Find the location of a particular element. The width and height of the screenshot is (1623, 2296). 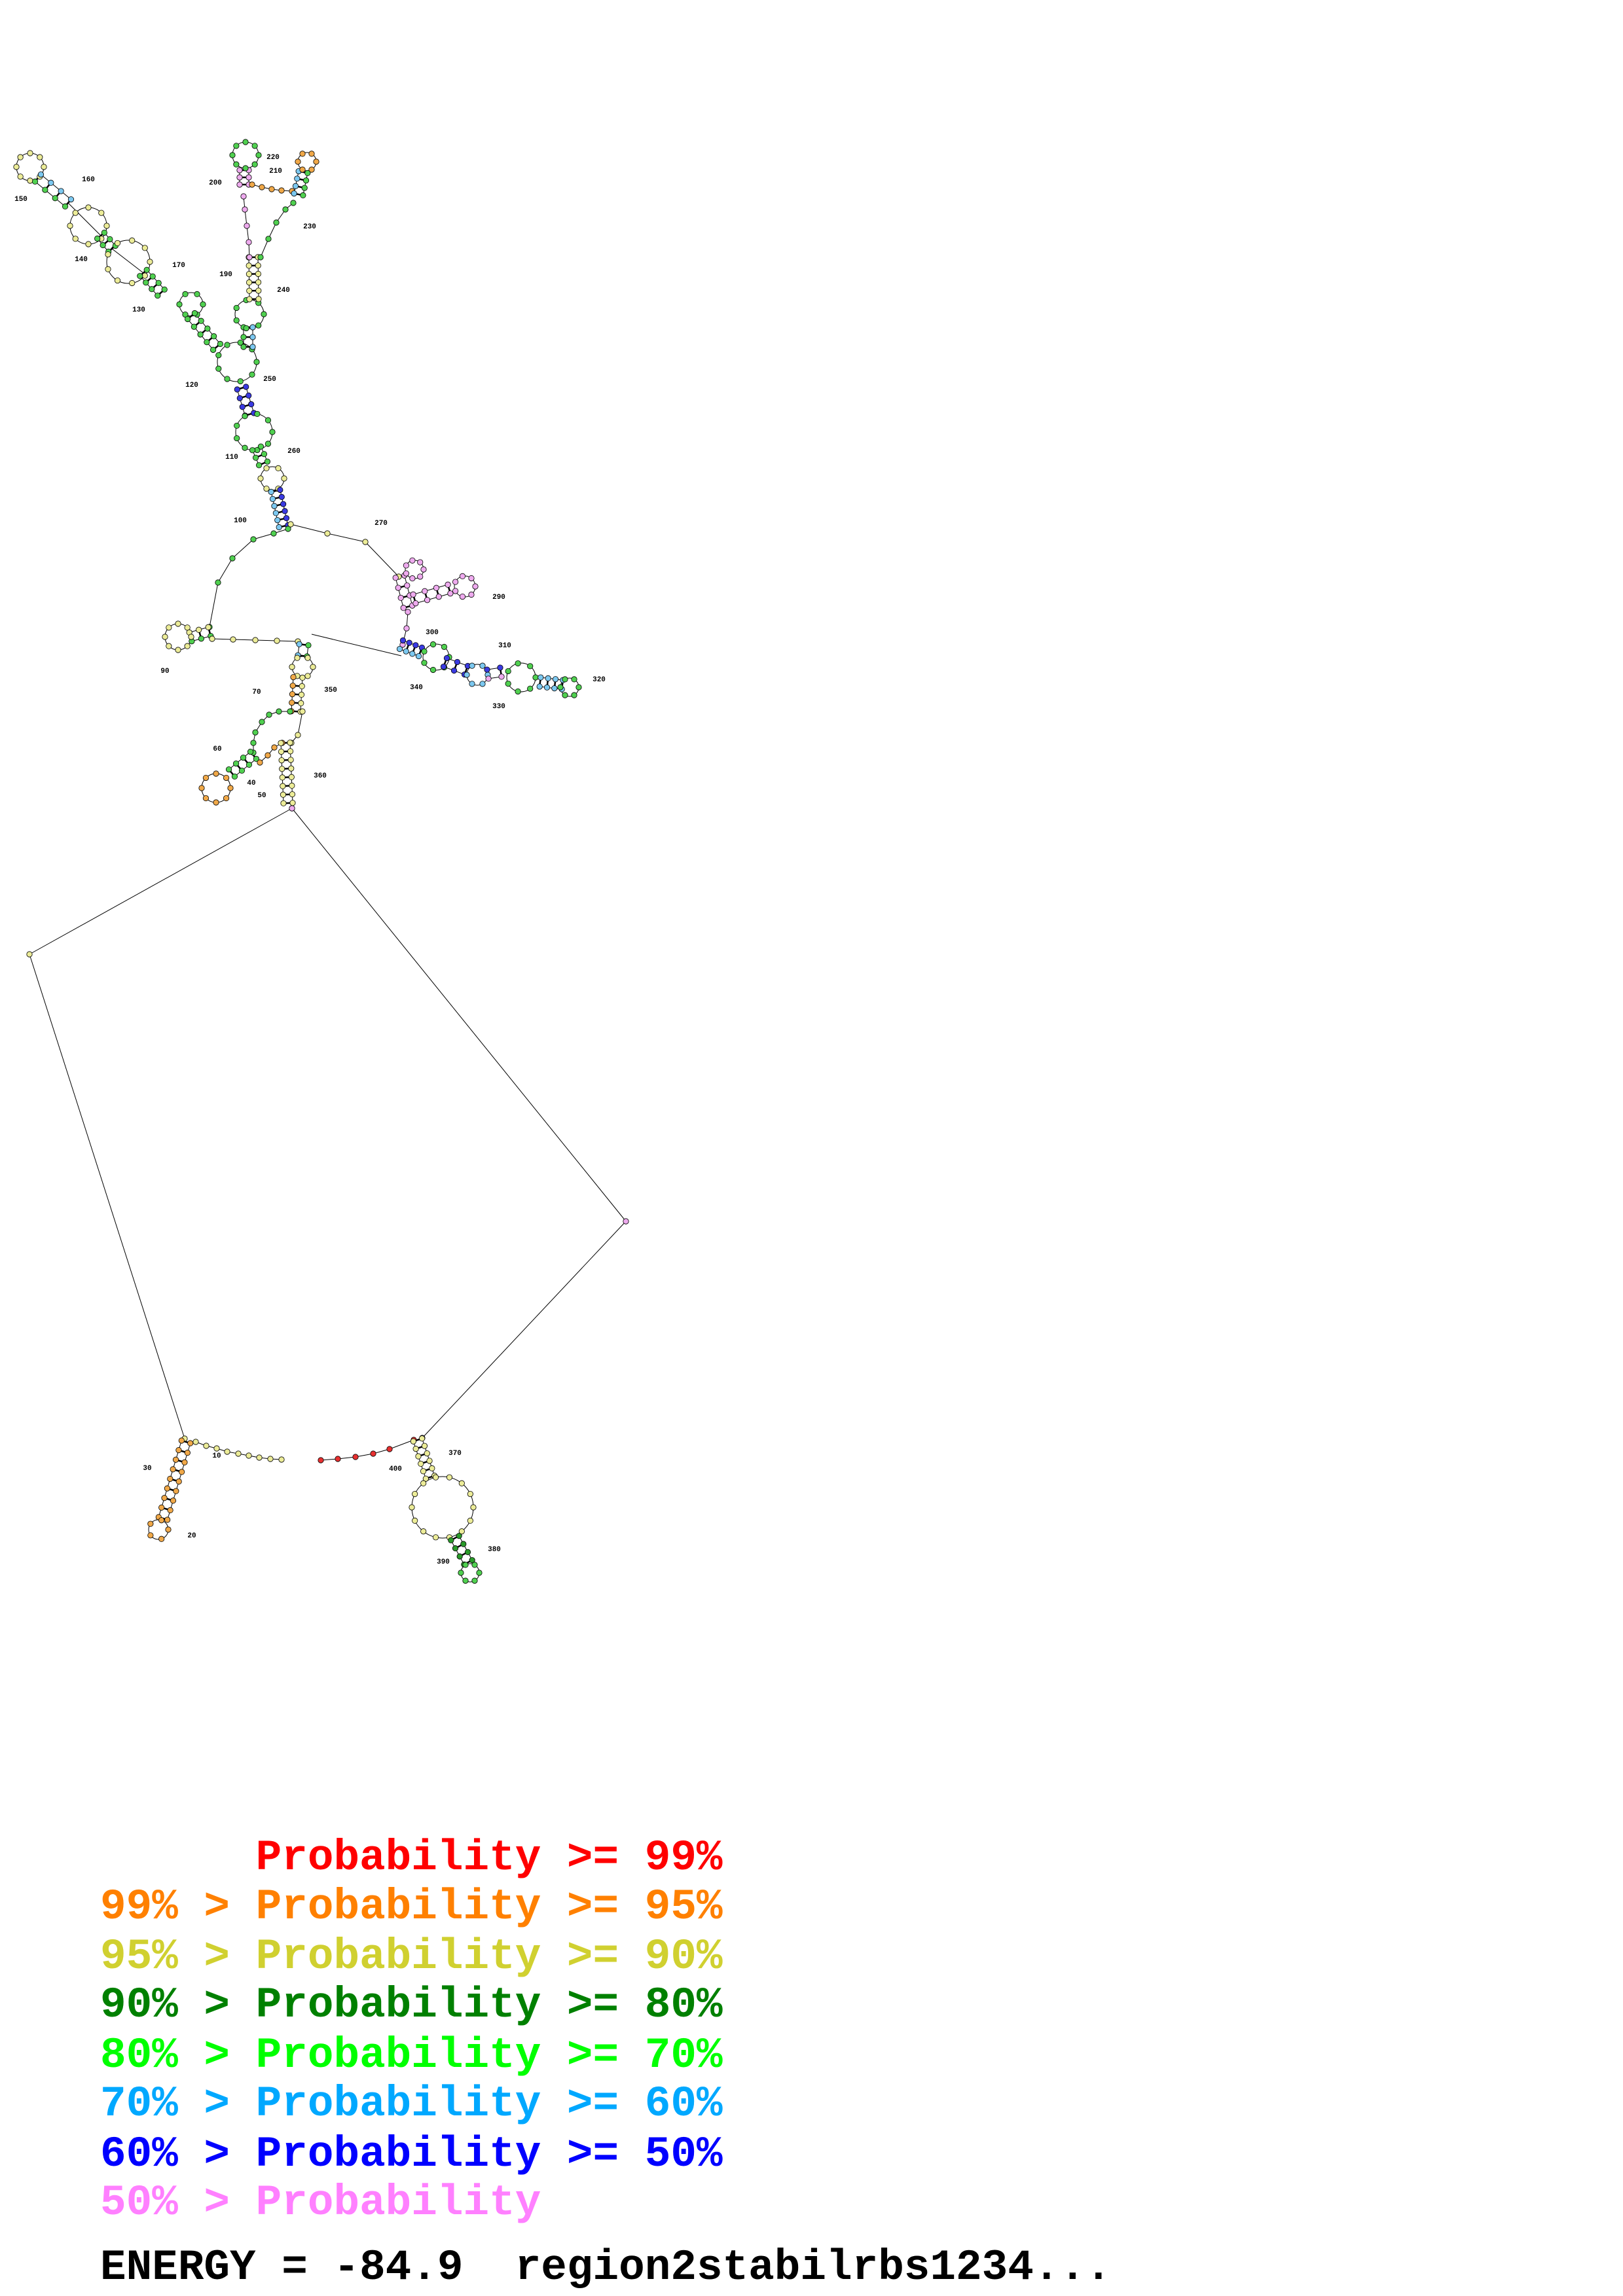

position-label: 310 is located at coordinates (504, 646).